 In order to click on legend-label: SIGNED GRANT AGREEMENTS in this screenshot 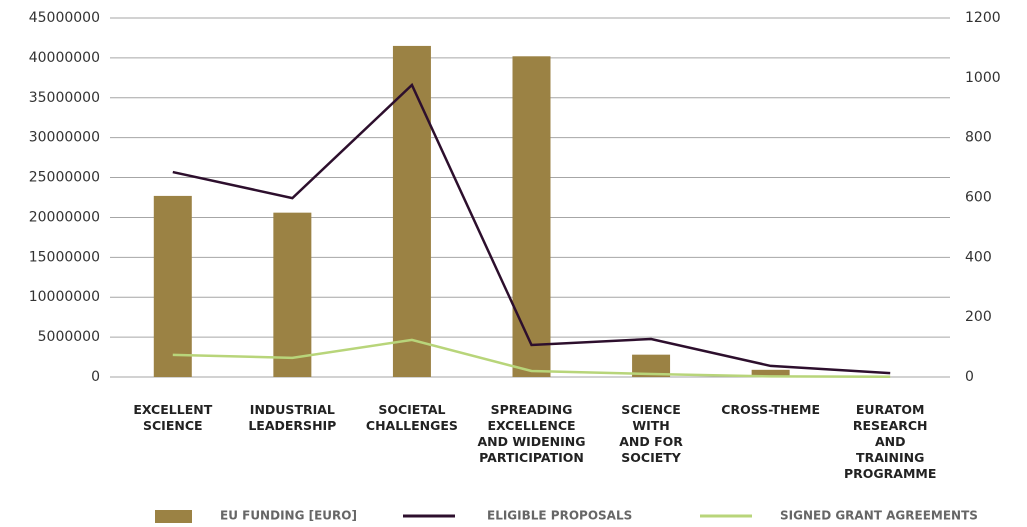, I will do `click(879, 516)`.